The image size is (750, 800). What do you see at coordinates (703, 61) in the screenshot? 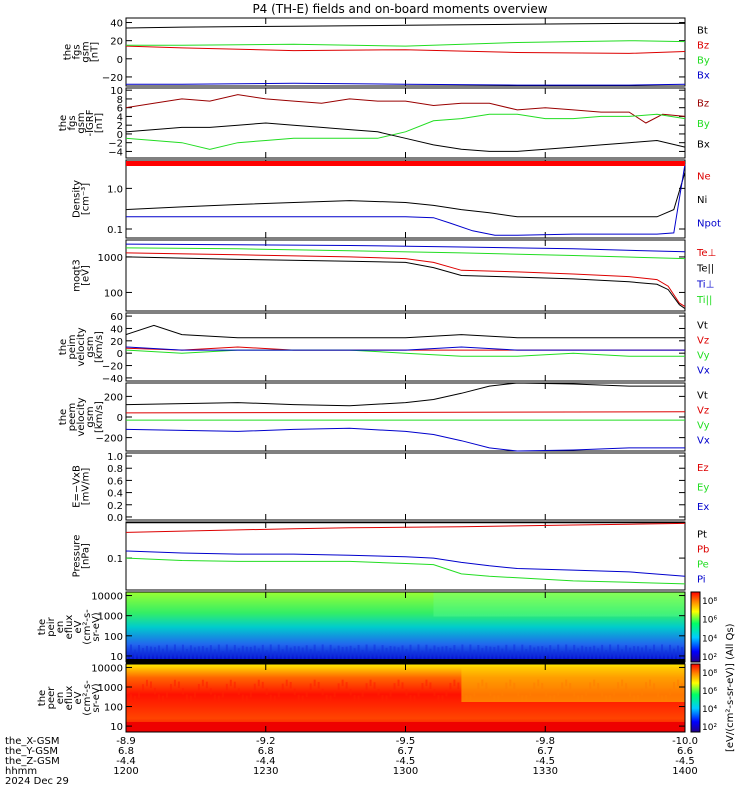
I see `legend-entry: By` at bounding box center [703, 61].